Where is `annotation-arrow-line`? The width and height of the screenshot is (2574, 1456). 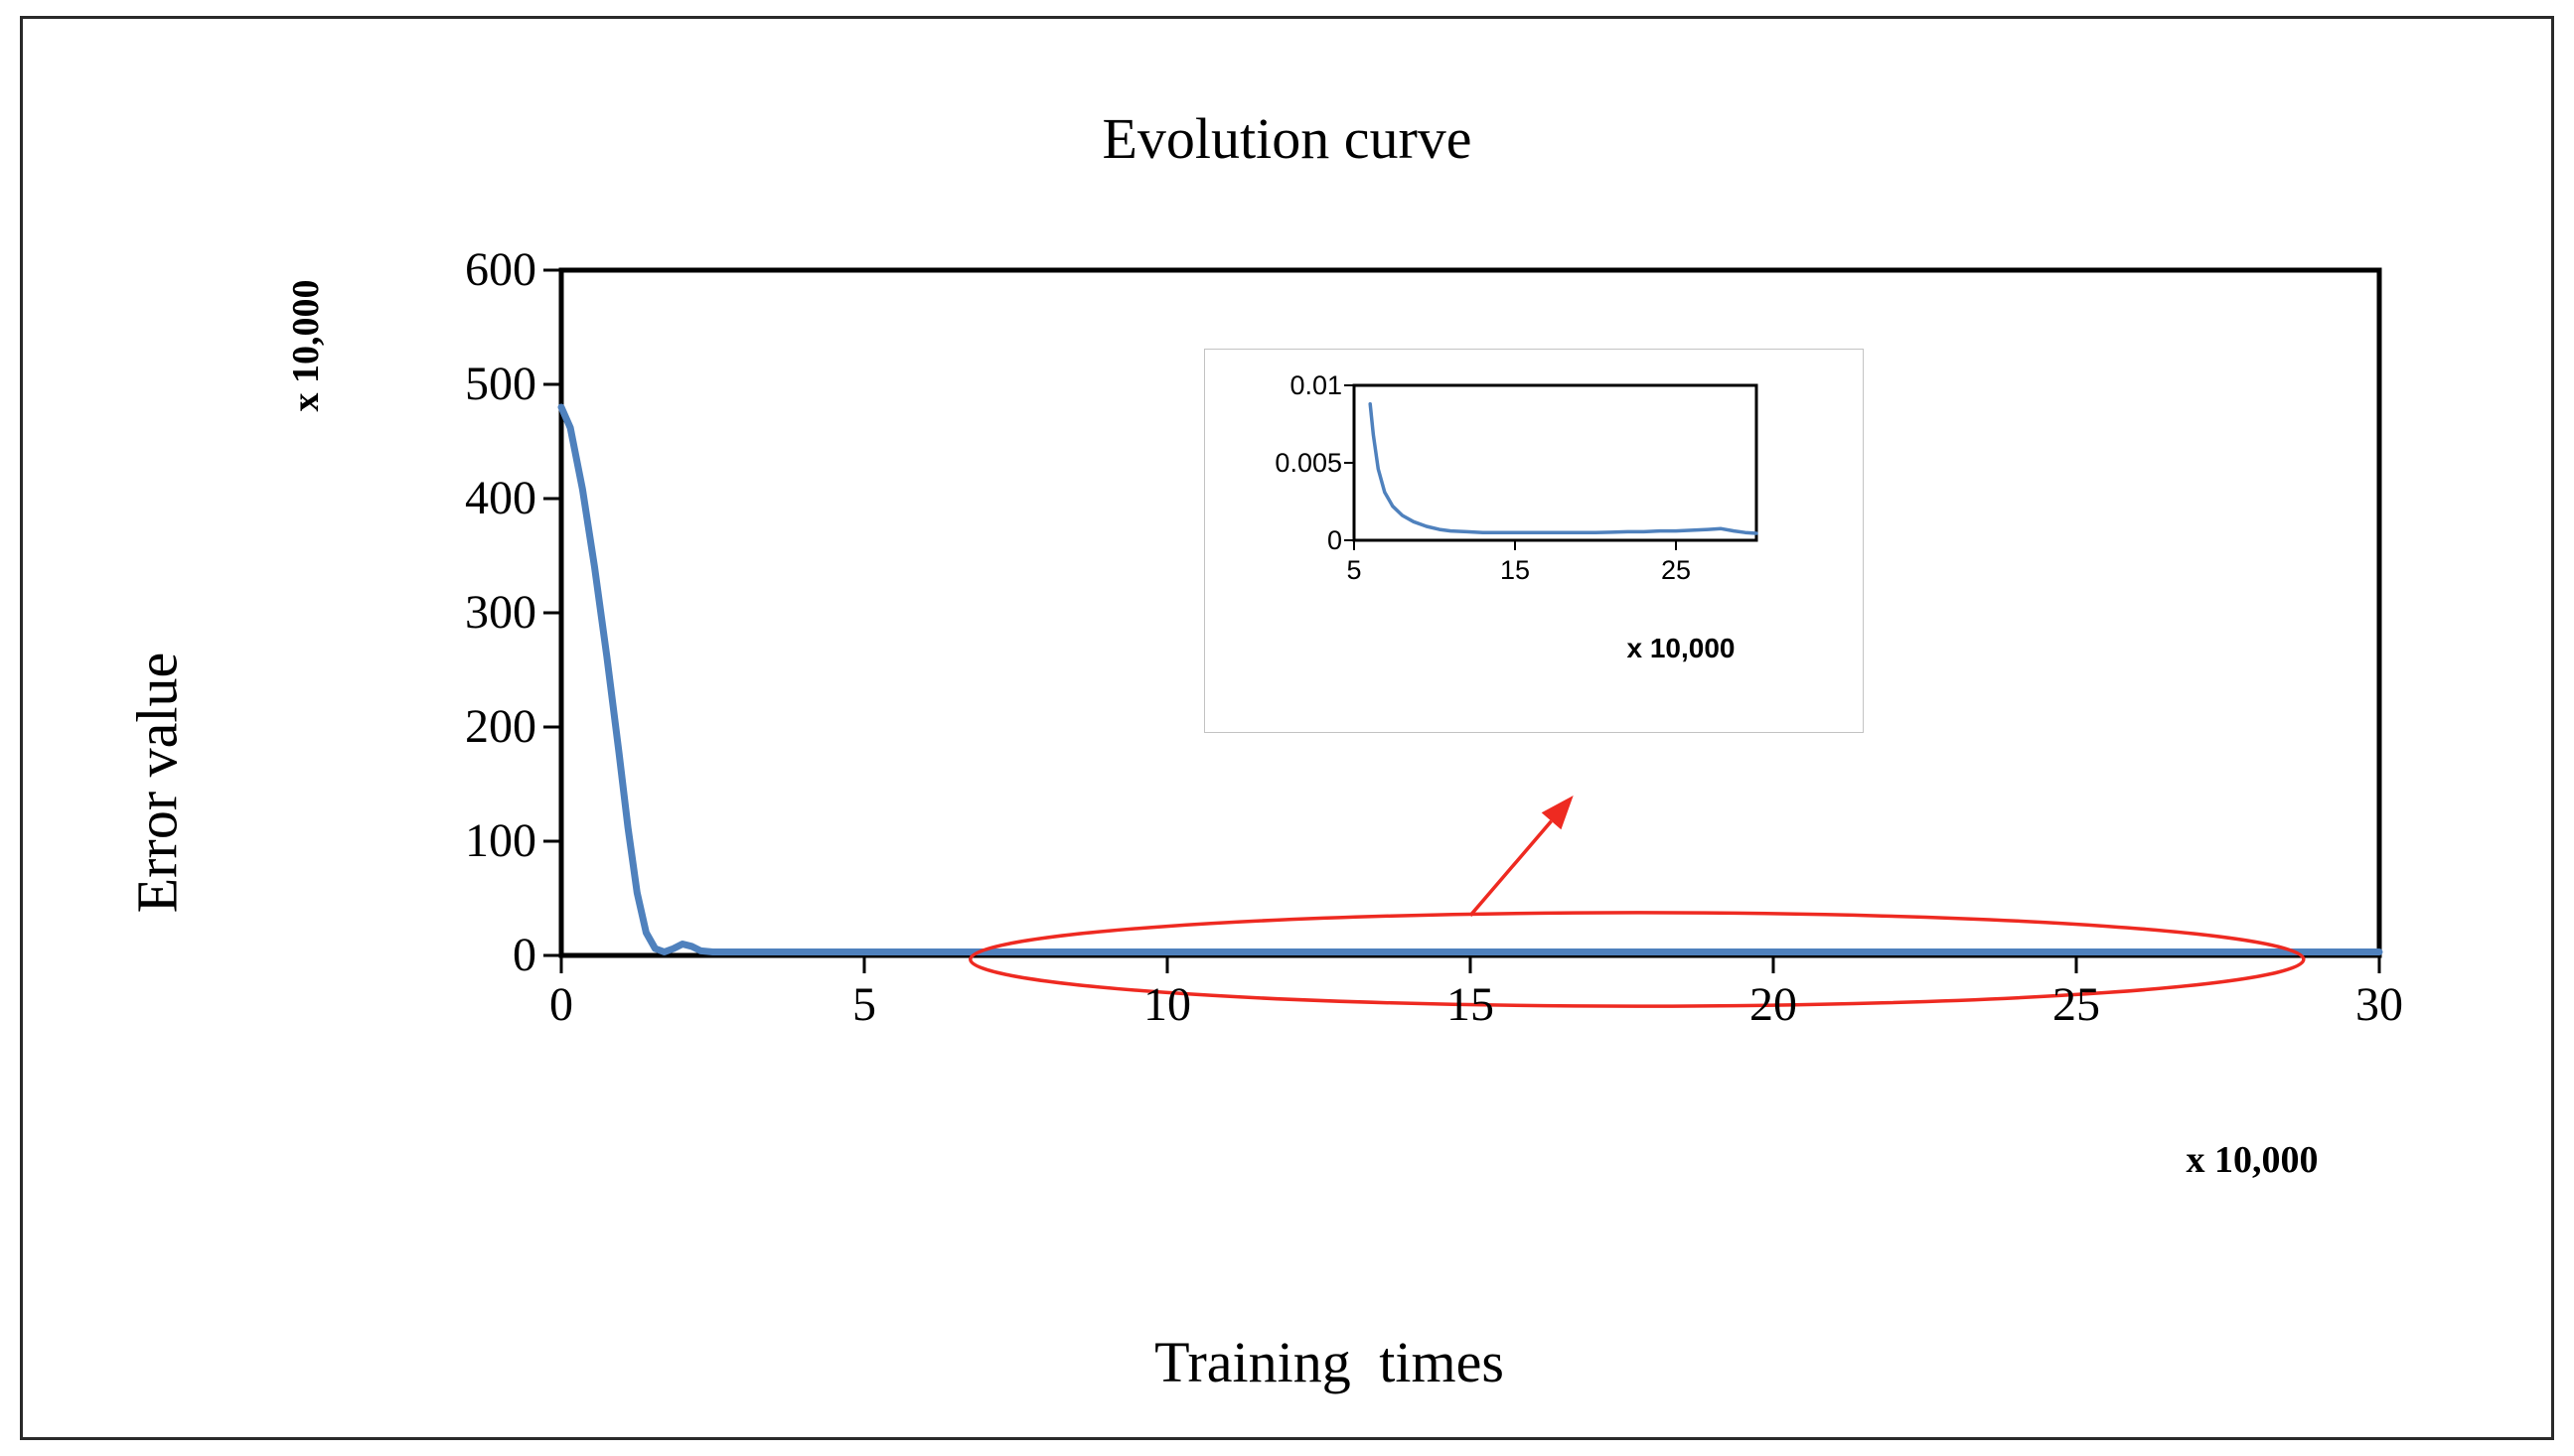 annotation-arrow-line is located at coordinates (1510, 868).